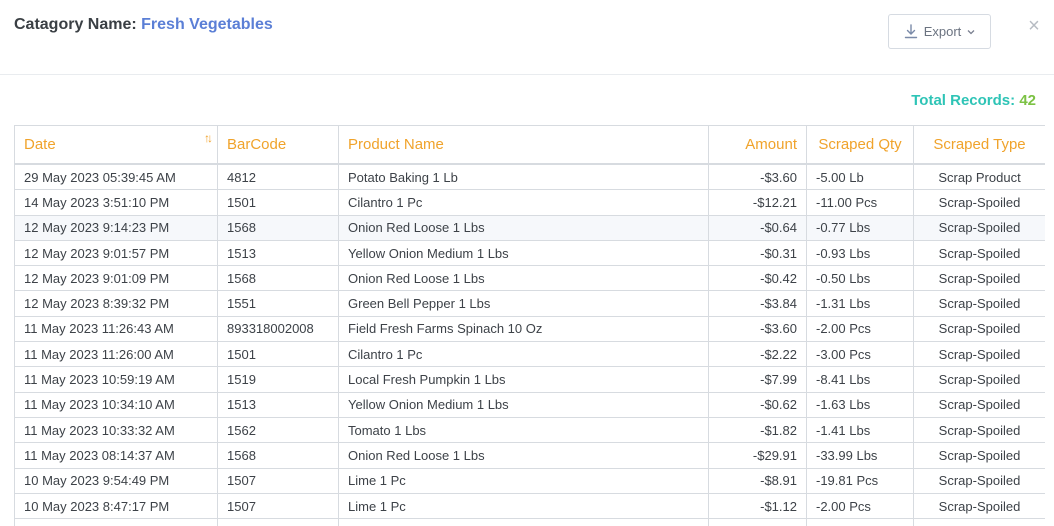 The width and height of the screenshot is (1054, 526). Describe the element at coordinates (979, 145) in the screenshot. I see `column-header-scraped-type: Scraped Type` at that location.